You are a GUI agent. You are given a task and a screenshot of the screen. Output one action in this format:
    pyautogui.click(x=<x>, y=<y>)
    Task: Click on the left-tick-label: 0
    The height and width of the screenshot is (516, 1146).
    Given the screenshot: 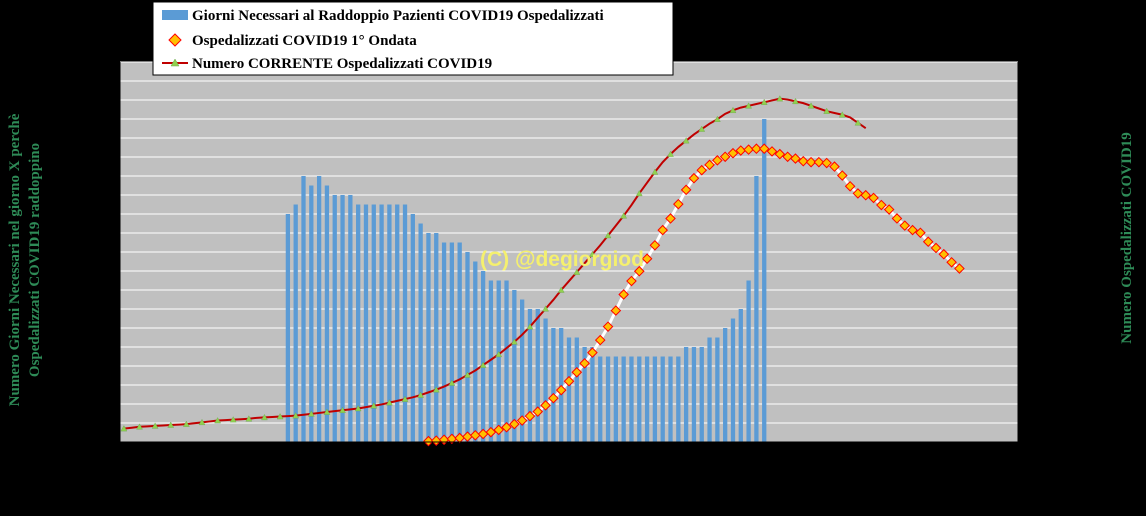 What is the action you would take?
    pyautogui.click(x=98, y=443)
    